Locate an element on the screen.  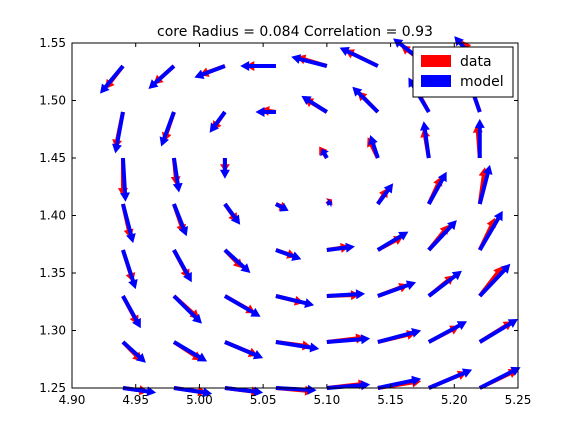
x-tick-label: 5.20 is located at coordinates (454, 400).